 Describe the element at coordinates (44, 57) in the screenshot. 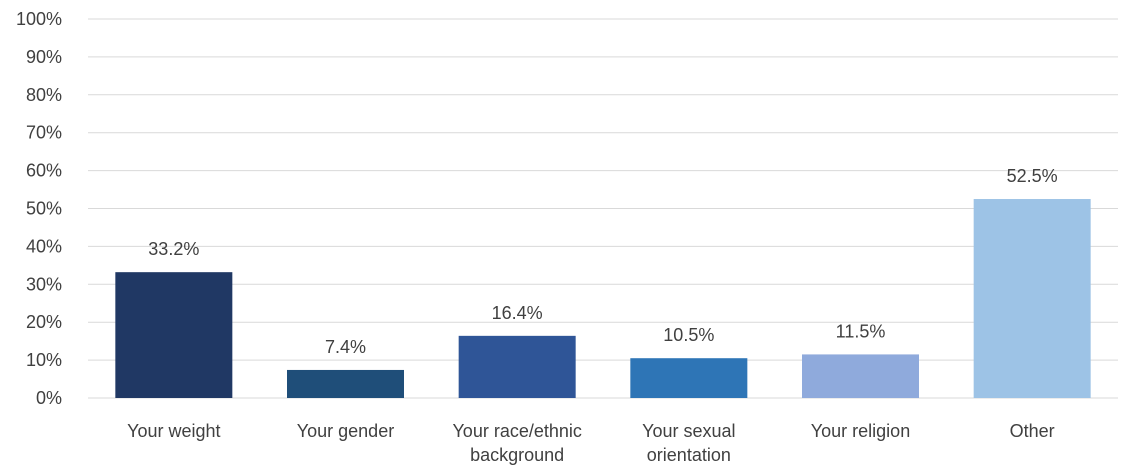

I see `y-tick-label: 90%` at that location.